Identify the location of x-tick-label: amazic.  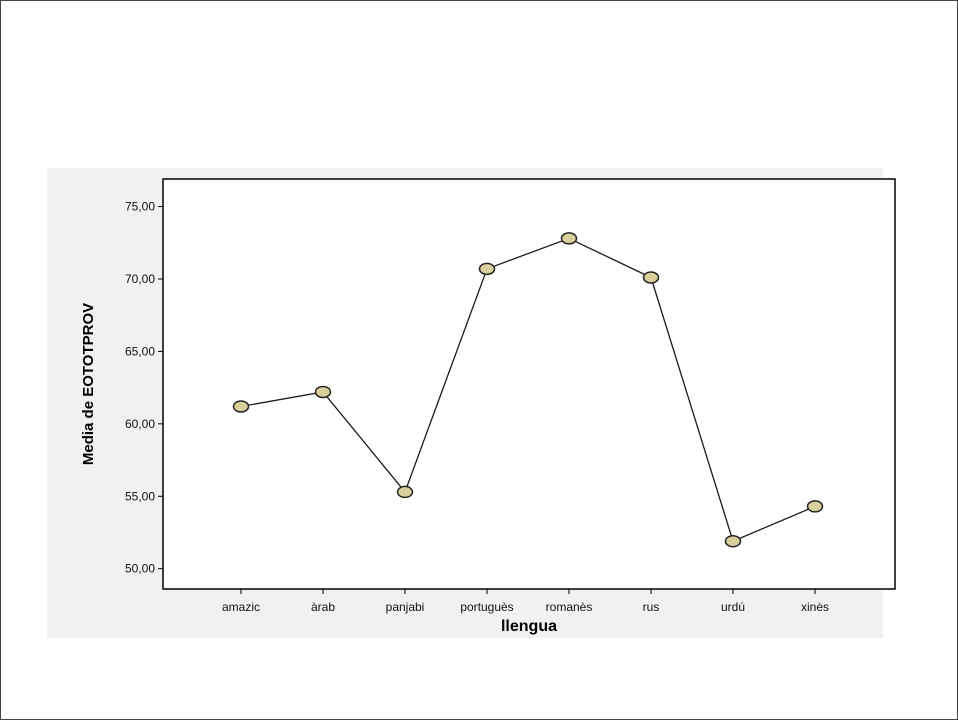
(241, 607).